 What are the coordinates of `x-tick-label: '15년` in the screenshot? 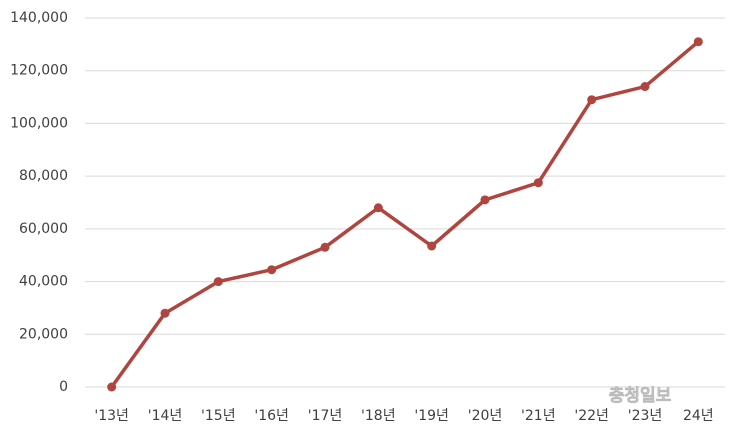 It's located at (218, 416).